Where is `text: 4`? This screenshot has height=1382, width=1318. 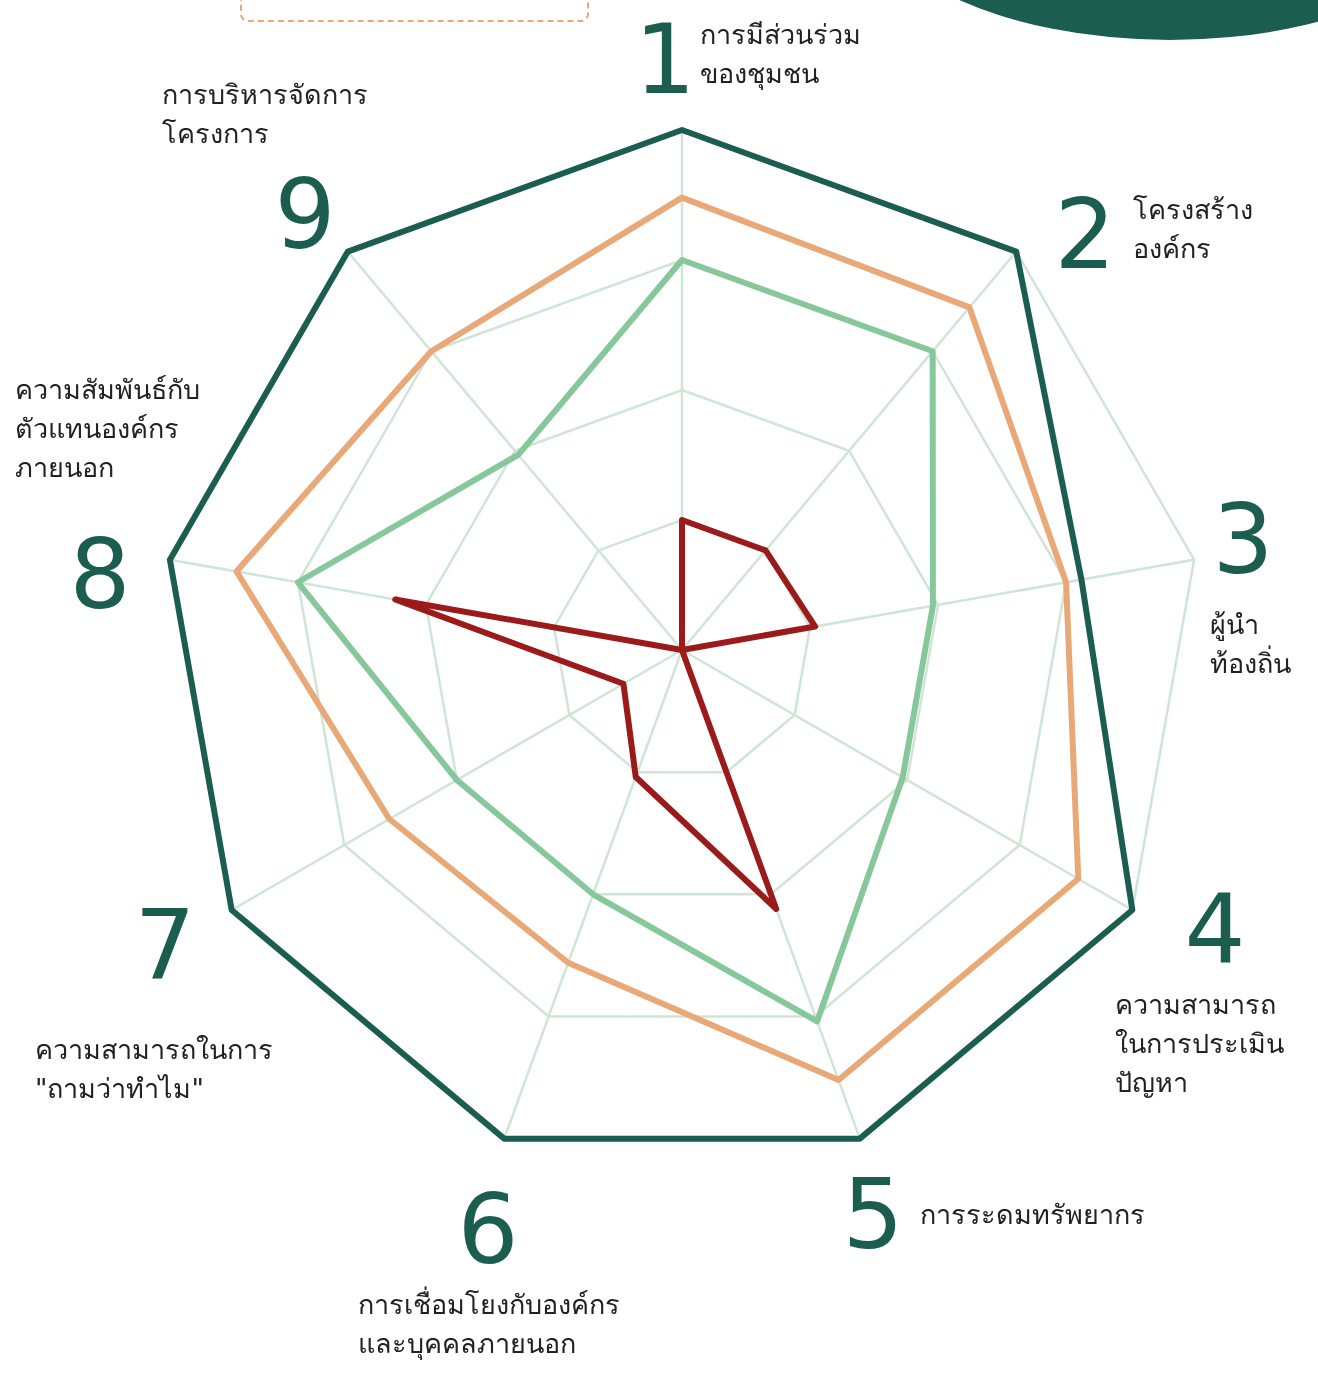 text: 4 is located at coordinates (1215, 930).